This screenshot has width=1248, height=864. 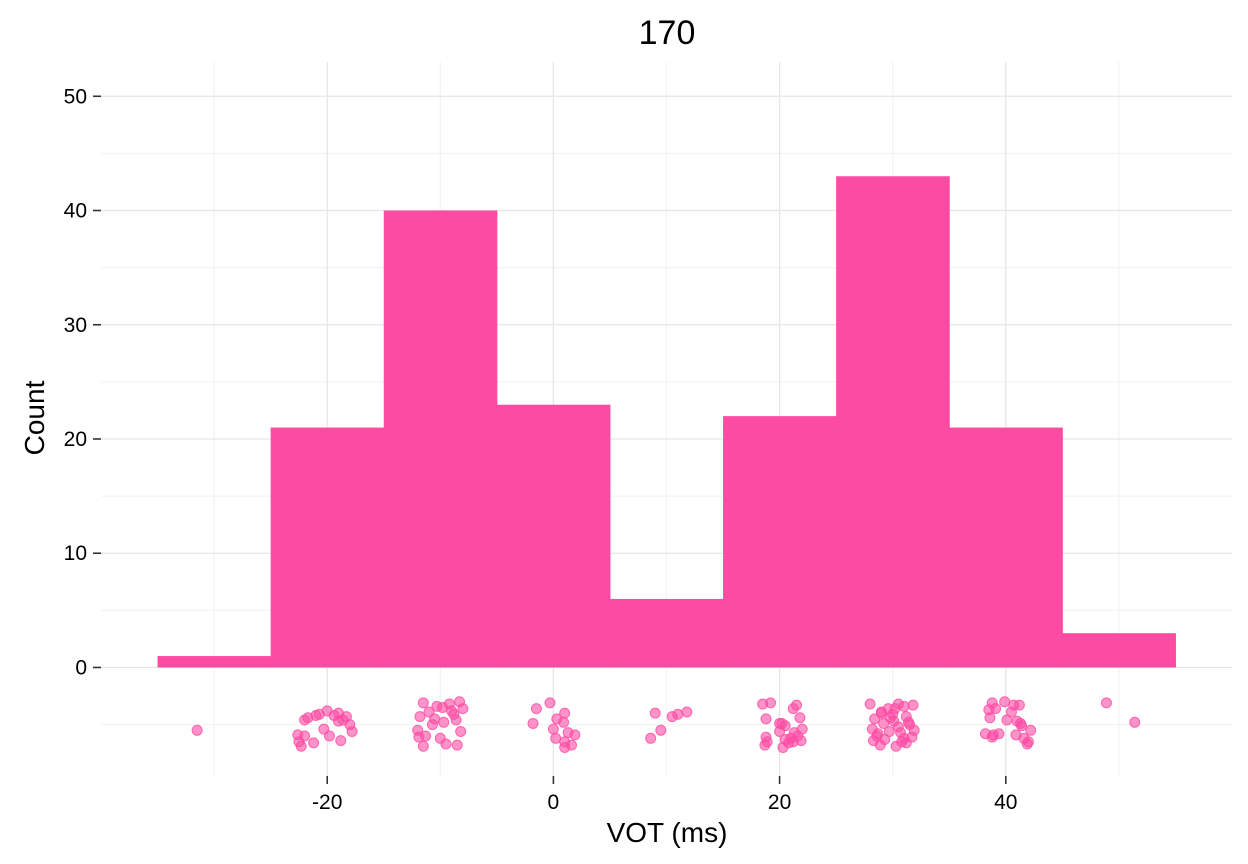 What do you see at coordinates (75, 211) in the screenshot?
I see `y-tick-label: 40` at bounding box center [75, 211].